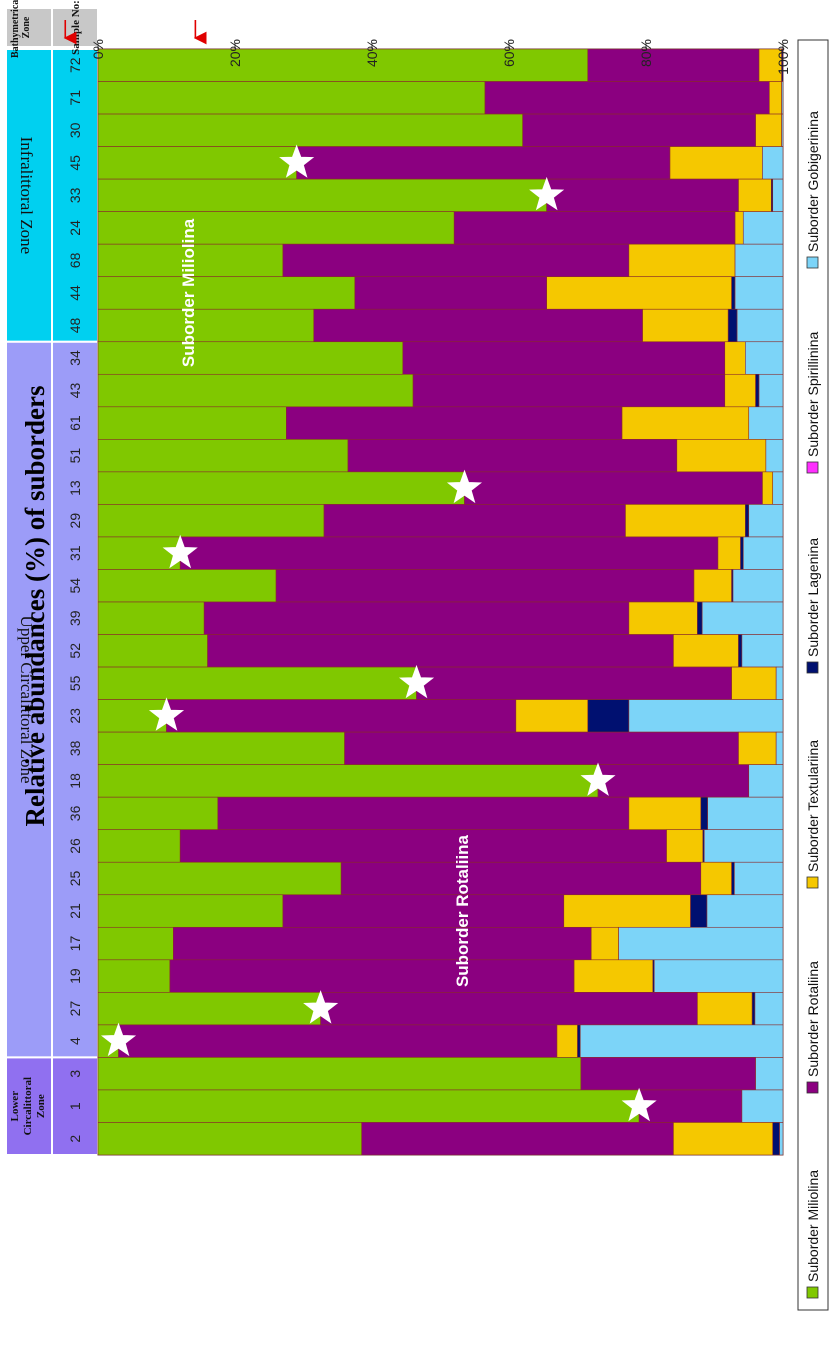 Image resolution: width=833 pixels, height=1366 pixels. Describe the element at coordinates (75, 260) in the screenshot. I see `sample-number-68: 68` at that location.